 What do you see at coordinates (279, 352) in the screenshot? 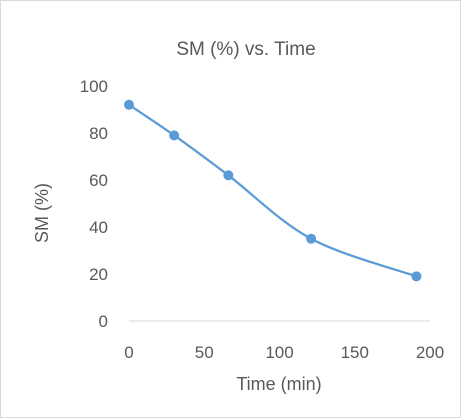
I see `x-tick-label: 100` at bounding box center [279, 352].